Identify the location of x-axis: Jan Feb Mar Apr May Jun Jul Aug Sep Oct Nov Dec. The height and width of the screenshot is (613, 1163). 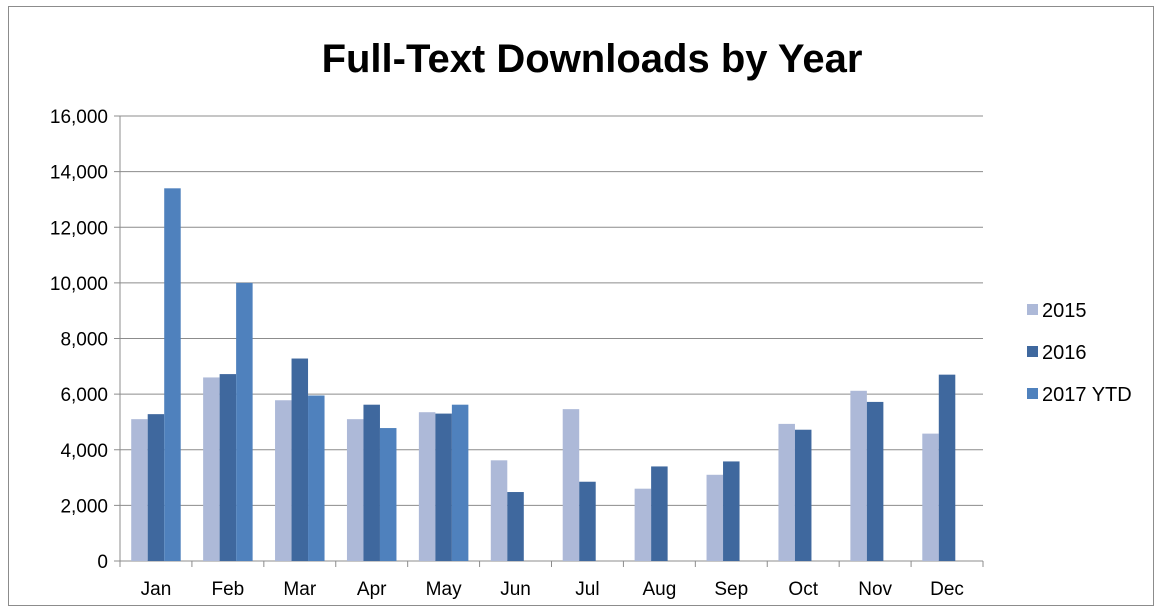
(551, 580).